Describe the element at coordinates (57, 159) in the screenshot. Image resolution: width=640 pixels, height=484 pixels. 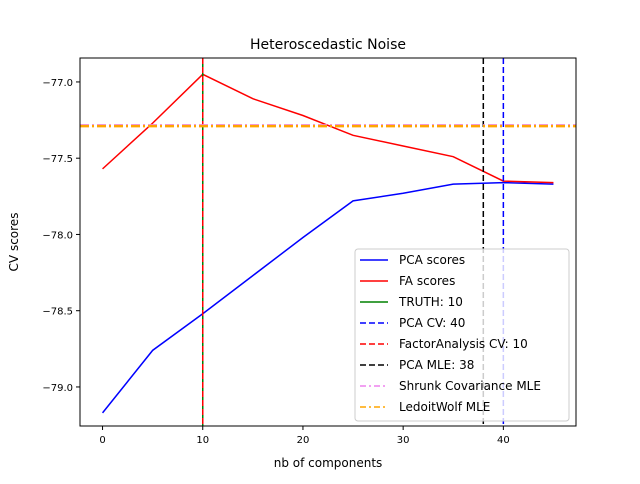
I see `y-tick-label: −77.5` at that location.